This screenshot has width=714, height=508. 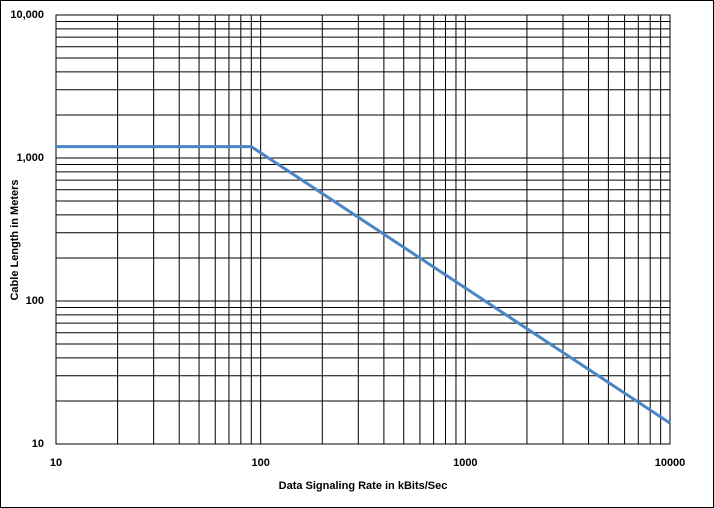 I want to click on x-tick-label: 10, so click(x=56, y=463).